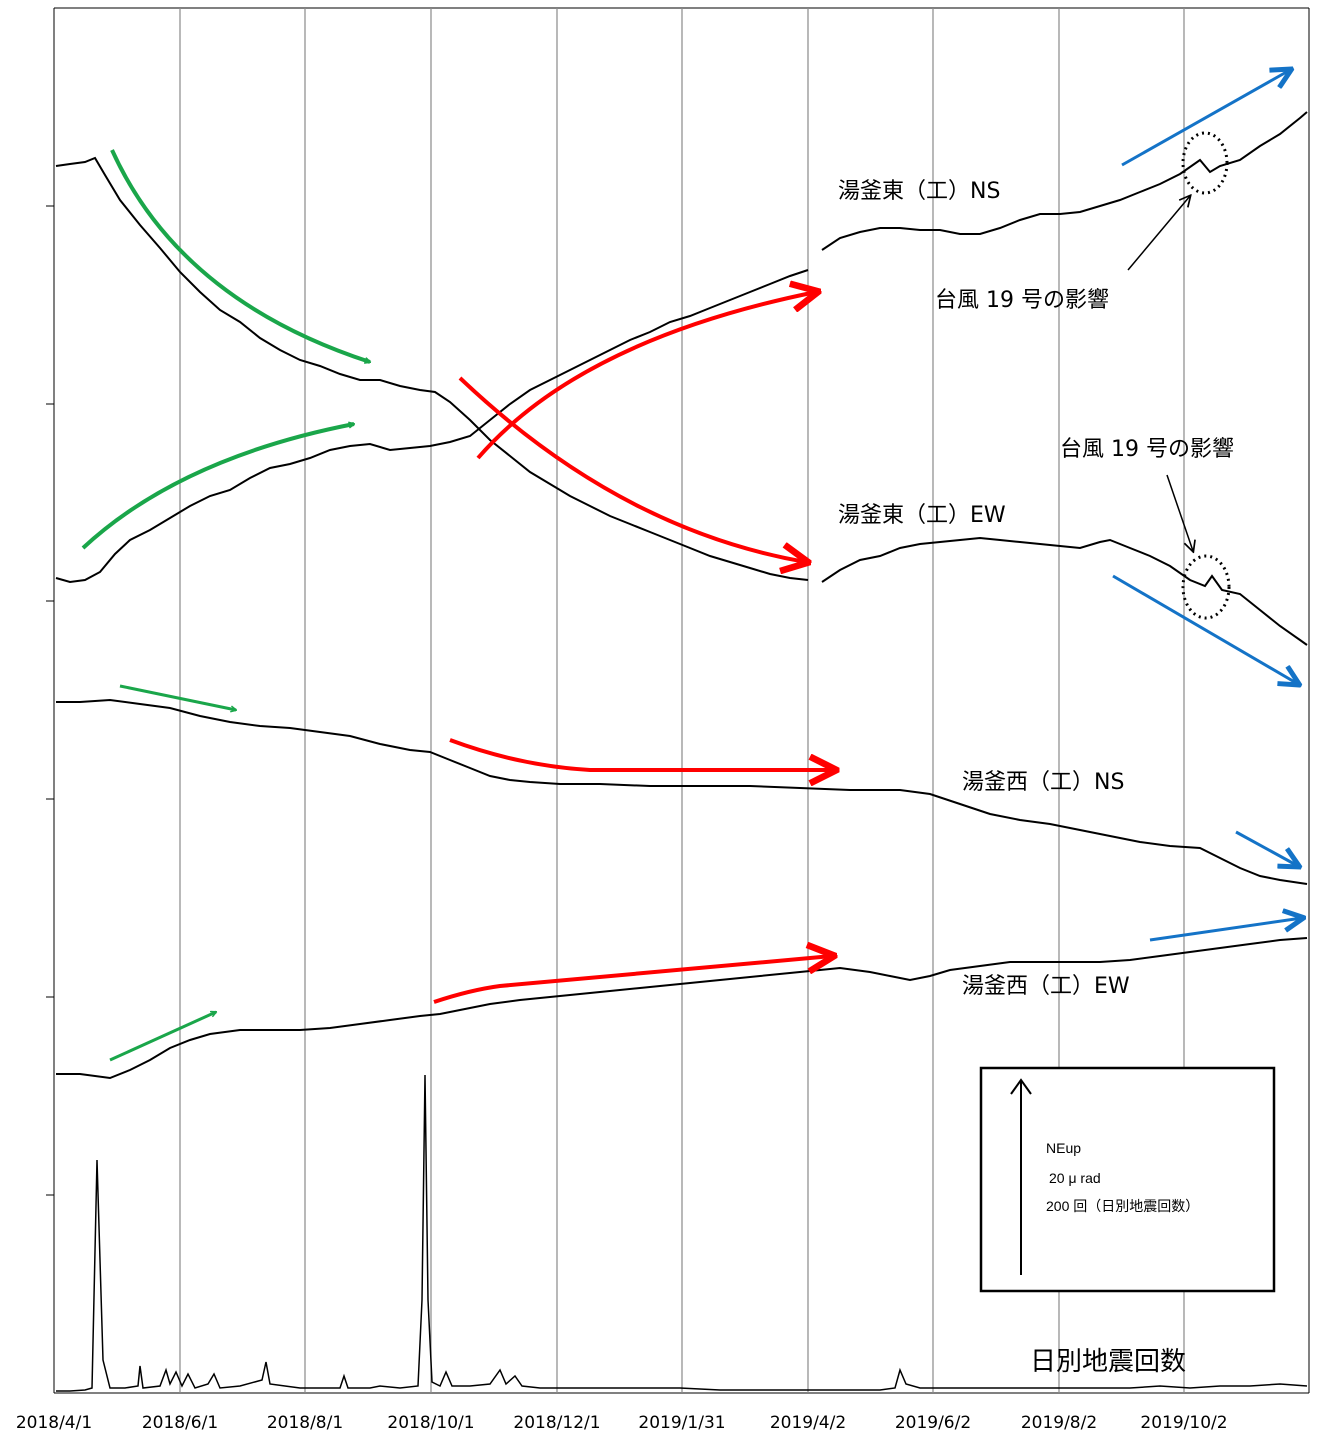  Describe the element at coordinates (162, 1036) in the screenshot. I see `green-arrow-west-ew` at that location.